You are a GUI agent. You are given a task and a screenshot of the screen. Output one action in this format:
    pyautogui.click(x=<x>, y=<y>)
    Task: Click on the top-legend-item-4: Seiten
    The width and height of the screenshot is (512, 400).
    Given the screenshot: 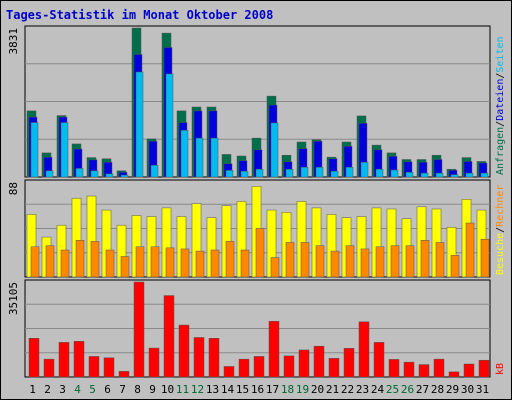 What is the action you would take?
    pyautogui.click(x=500, y=54)
    